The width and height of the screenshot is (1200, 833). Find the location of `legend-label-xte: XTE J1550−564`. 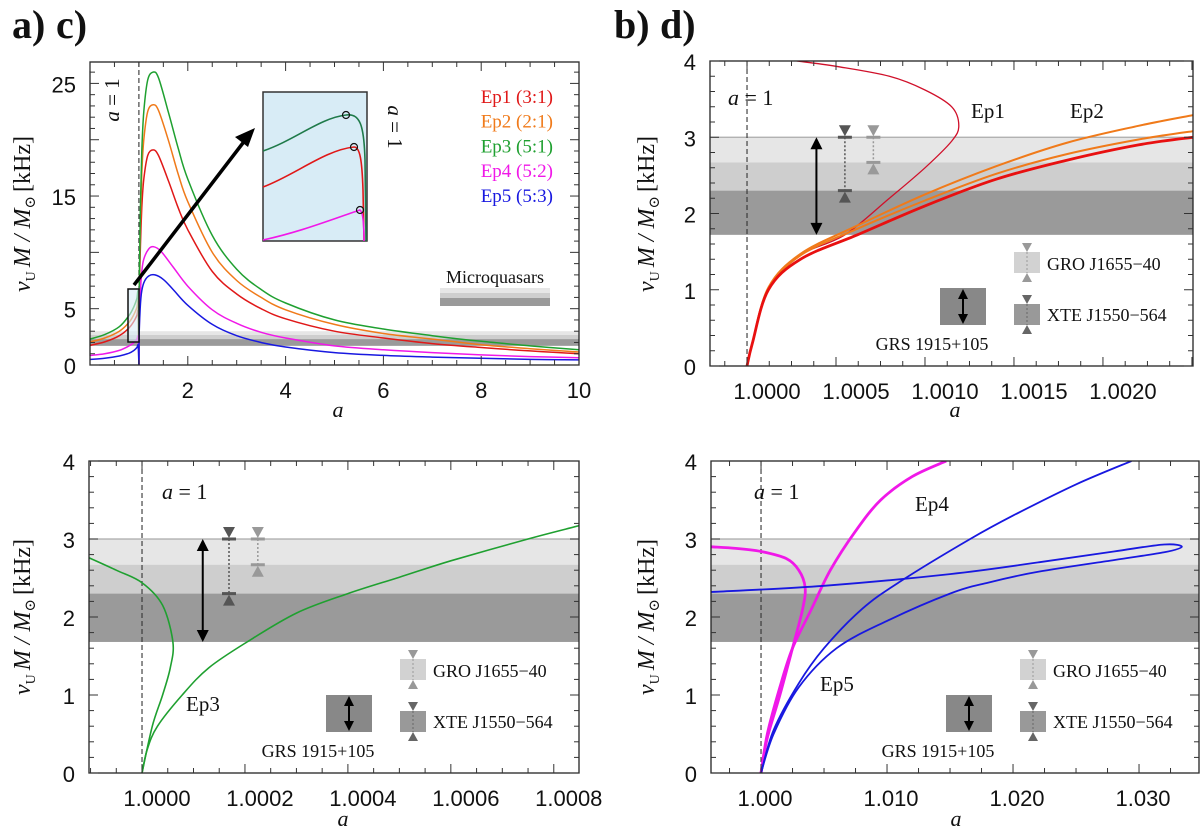

legend-label-xte: XTE J1550−564 is located at coordinates (1107, 315).